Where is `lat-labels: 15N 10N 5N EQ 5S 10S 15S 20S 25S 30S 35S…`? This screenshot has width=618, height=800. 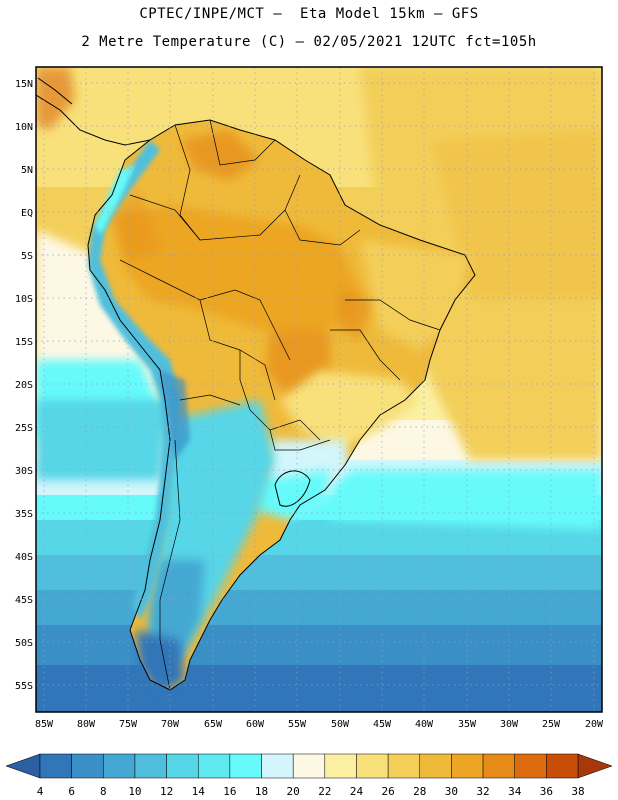
lat-labels: 15N 10N 5N EQ 5S 10S 15S 20S 25S 30S 35S… is located at coordinates (24, 385).